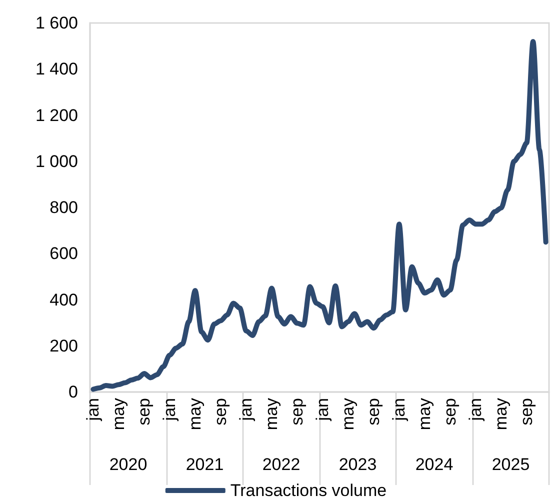 Image resolution: width=552 pixels, height=504 pixels. I want to click on text: 2024, so click(434, 464).